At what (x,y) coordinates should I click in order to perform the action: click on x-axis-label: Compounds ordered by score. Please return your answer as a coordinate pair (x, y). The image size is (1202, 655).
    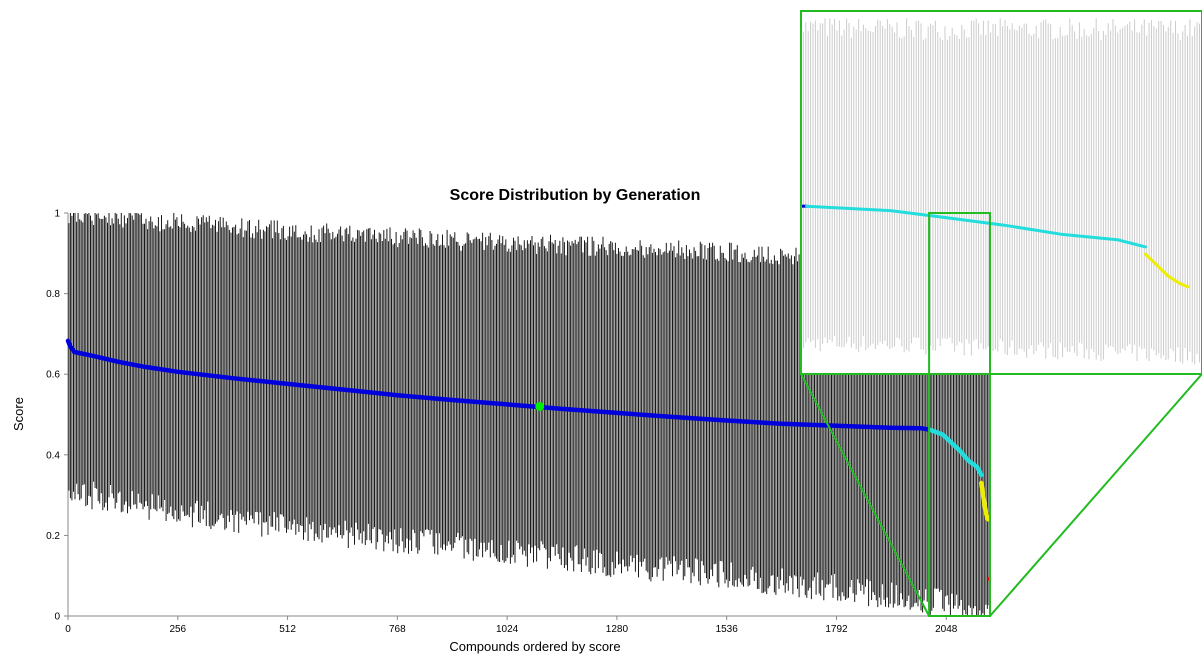
    Looking at the image, I should click on (534, 646).